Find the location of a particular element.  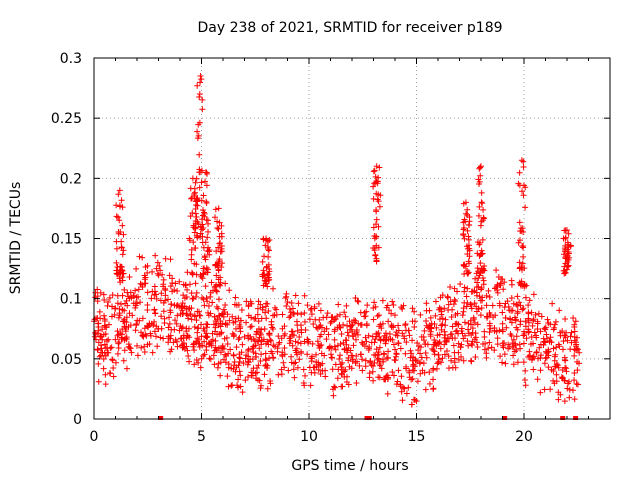

y-tick-label: 0.3 is located at coordinates (71, 59).